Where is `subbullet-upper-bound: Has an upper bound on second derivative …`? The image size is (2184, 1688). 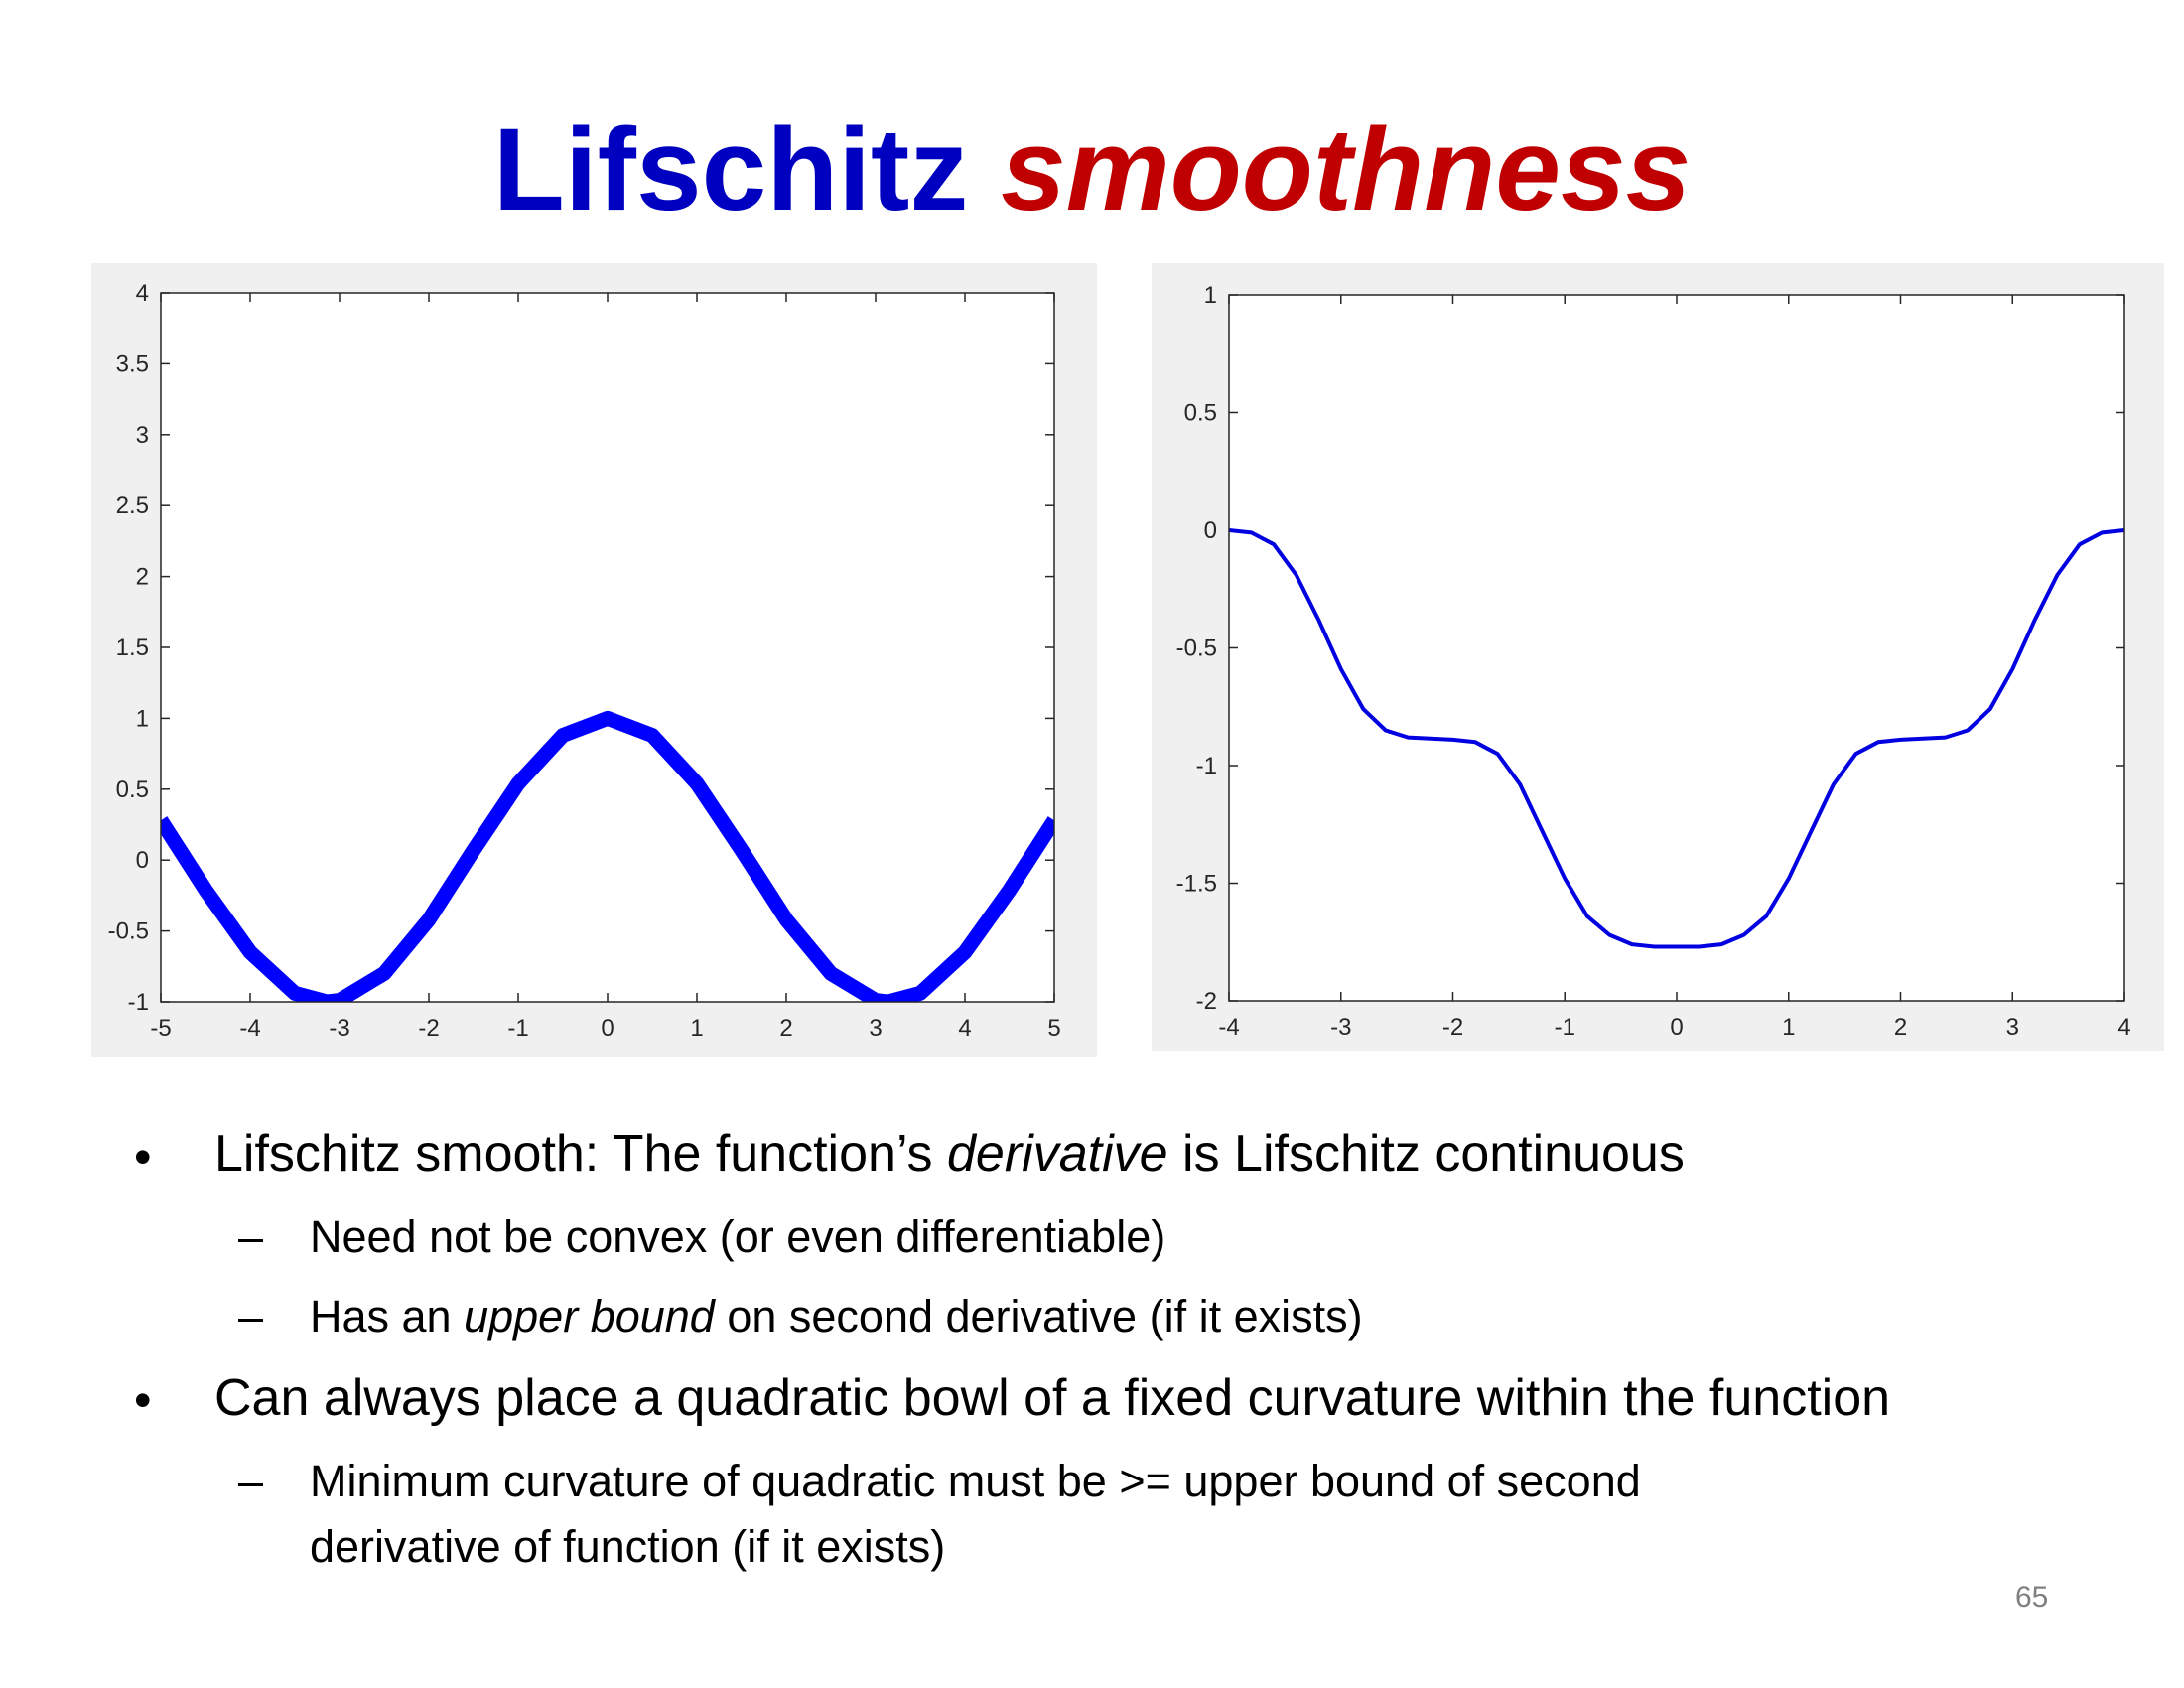
subbullet-upper-bound: Has an upper bound on second derivative … is located at coordinates (836, 1316).